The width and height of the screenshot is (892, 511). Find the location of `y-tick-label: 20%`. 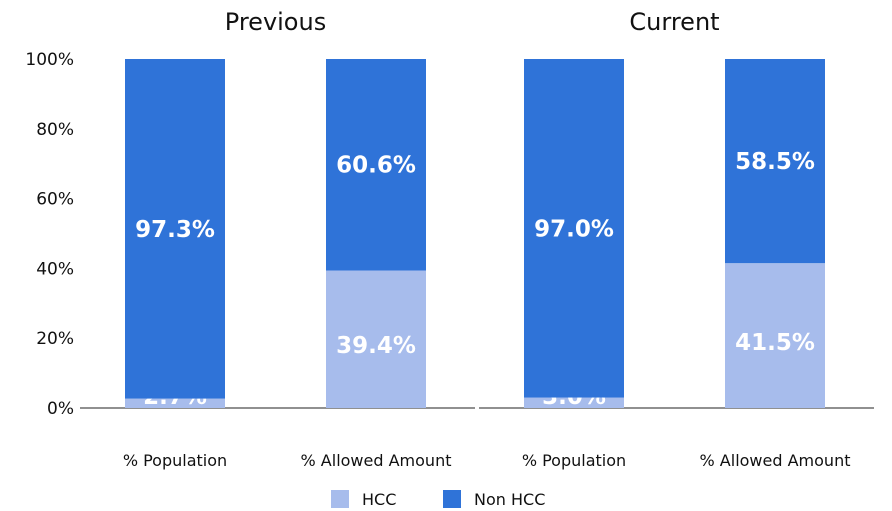

y-tick-label: 20% is located at coordinates (55, 339).